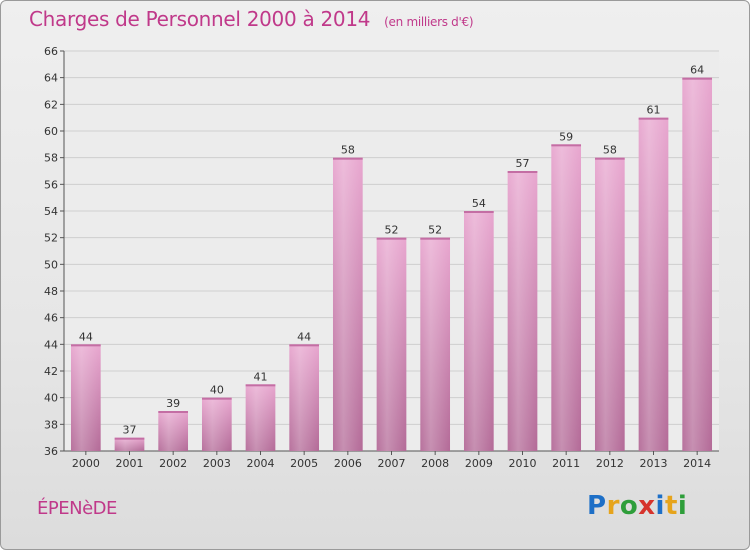 The width and height of the screenshot is (750, 550). What do you see at coordinates (173, 403) in the screenshot?
I see `bar-value-label: 39` at bounding box center [173, 403].